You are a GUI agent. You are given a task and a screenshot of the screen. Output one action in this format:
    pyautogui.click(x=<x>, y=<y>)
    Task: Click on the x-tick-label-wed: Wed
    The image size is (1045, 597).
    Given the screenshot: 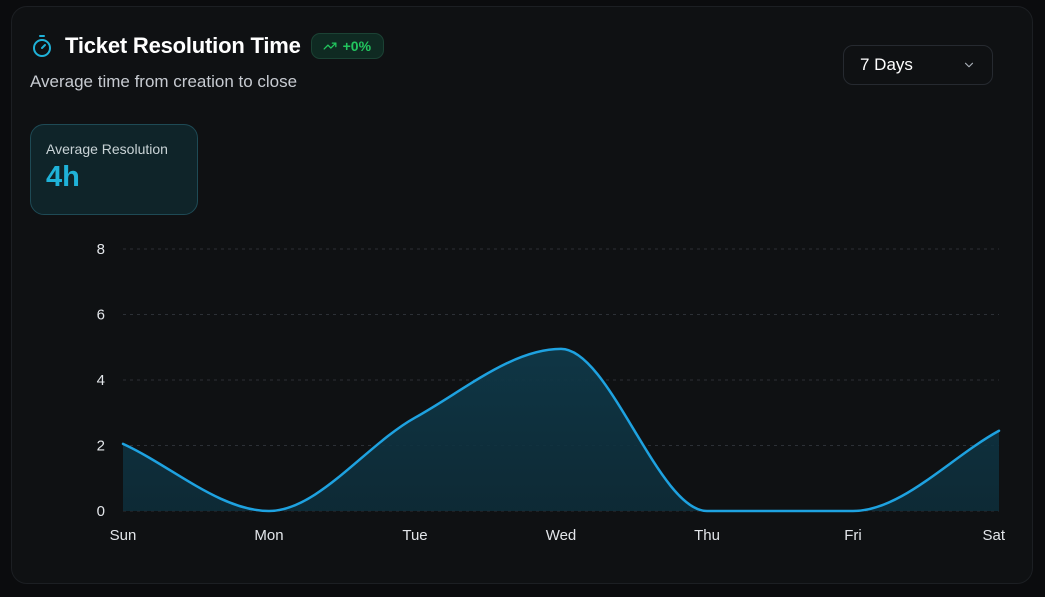 What is the action you would take?
    pyautogui.click(x=561, y=535)
    